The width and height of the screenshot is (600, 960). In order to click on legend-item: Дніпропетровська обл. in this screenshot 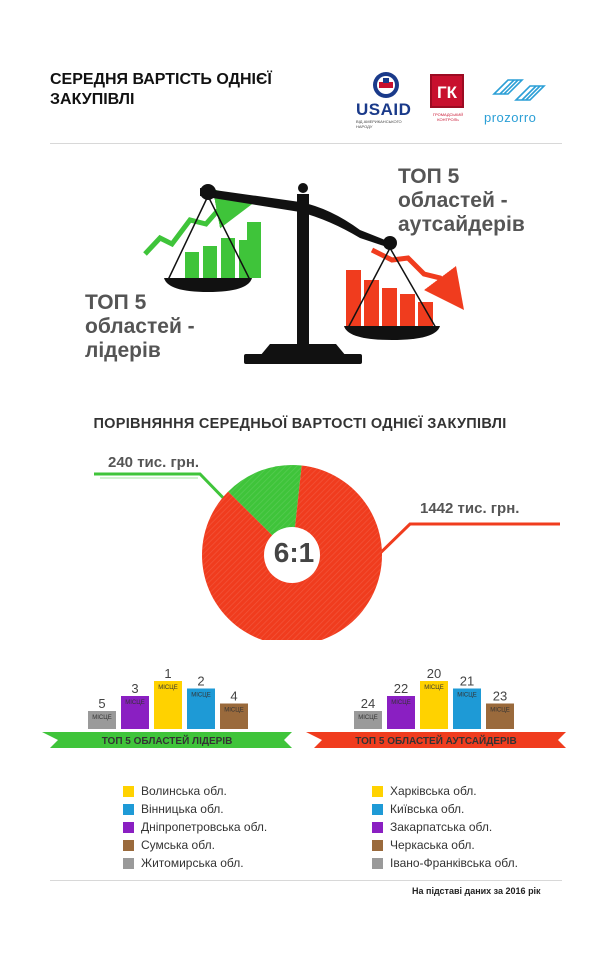, I will do `click(228, 827)`.